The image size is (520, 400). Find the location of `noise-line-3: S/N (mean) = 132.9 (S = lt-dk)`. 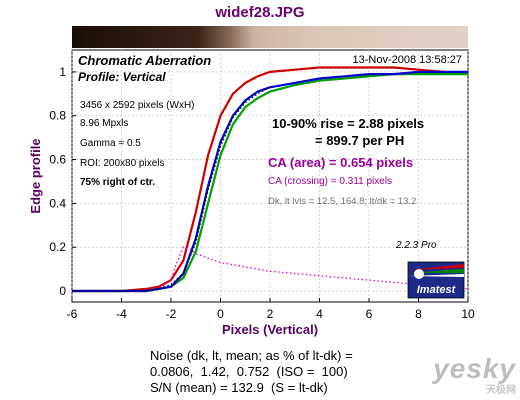

noise-line-3: S/N (mean) = 132.9 (S = lt-dk) is located at coordinates (239, 387).